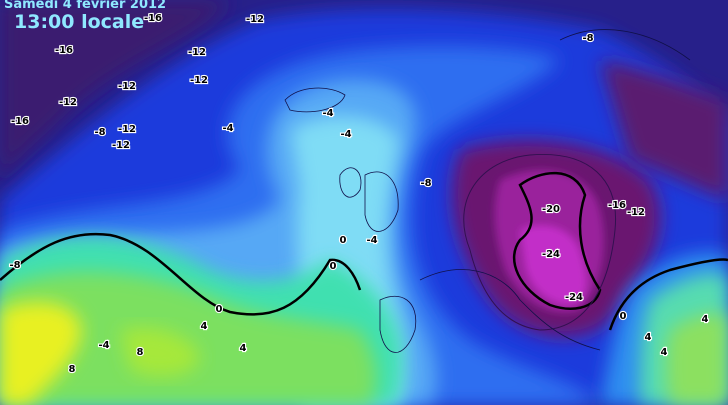  I want to click on minus20-isotherm, so click(540, 242).